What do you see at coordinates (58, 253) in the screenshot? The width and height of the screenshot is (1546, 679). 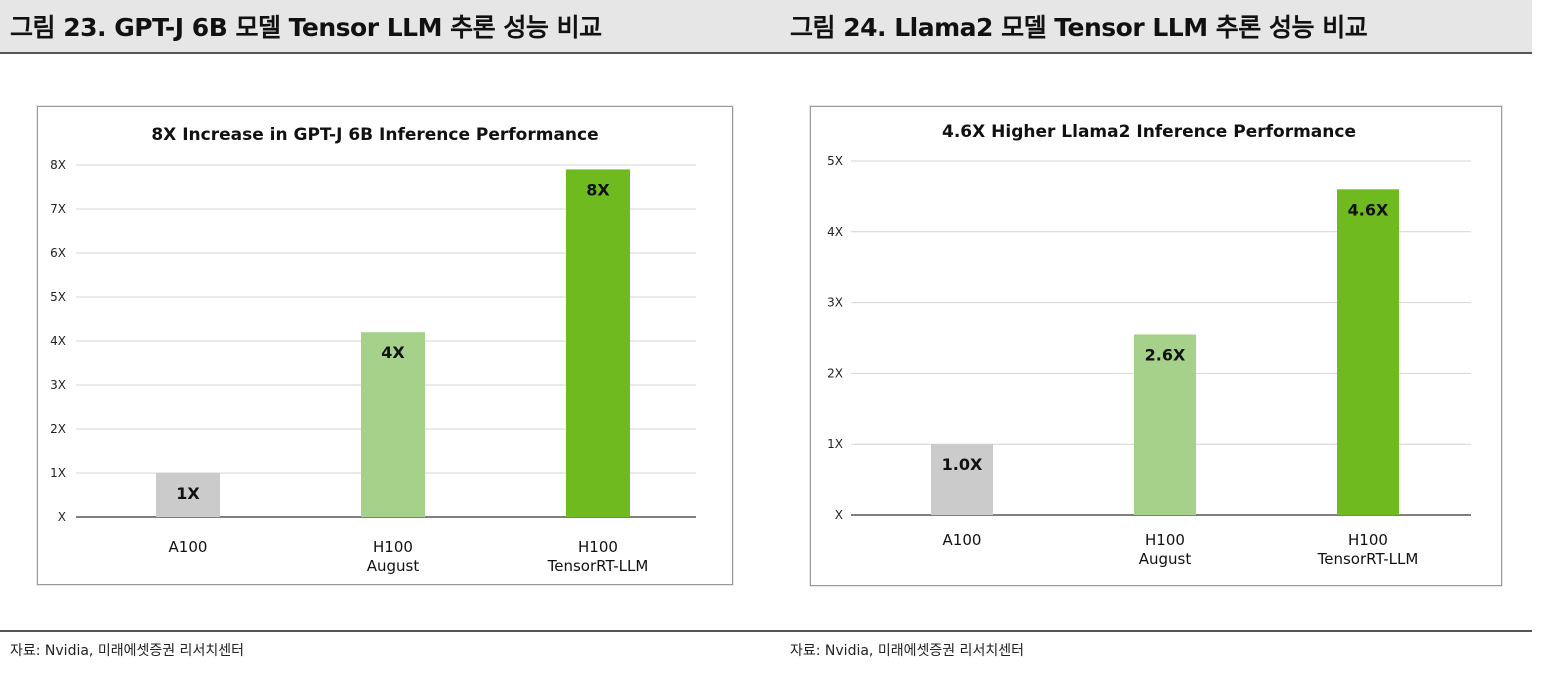 I see `y-tick-label: 6X` at bounding box center [58, 253].